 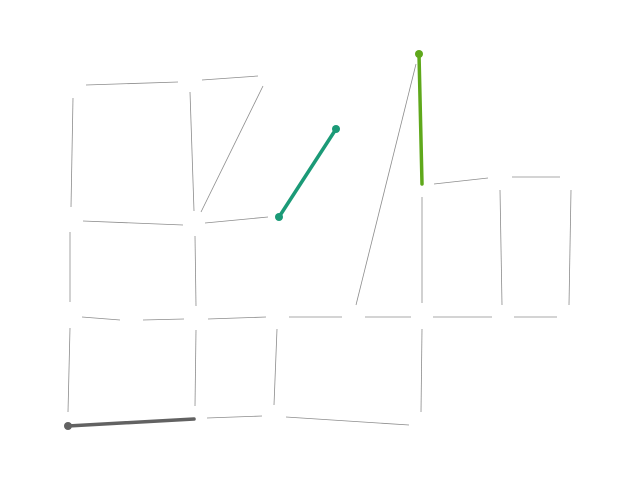 What do you see at coordinates (131, 422) in the screenshot?
I see `gray-route-line` at bounding box center [131, 422].